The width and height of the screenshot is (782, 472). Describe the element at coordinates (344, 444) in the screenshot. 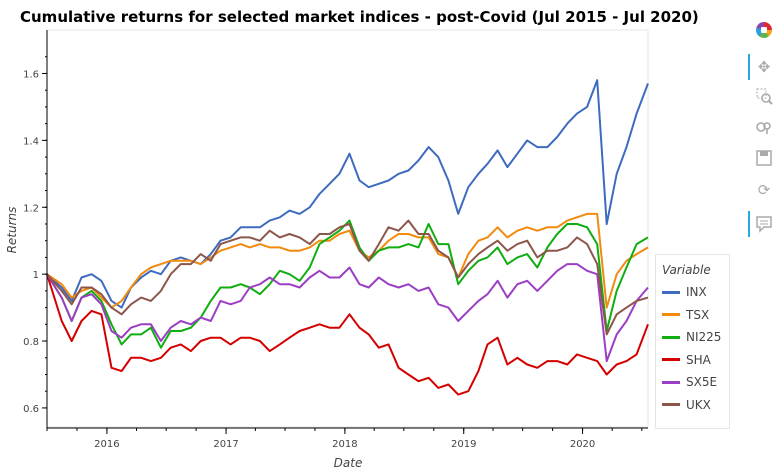

I see `x-tick-label: 2018` at that location.